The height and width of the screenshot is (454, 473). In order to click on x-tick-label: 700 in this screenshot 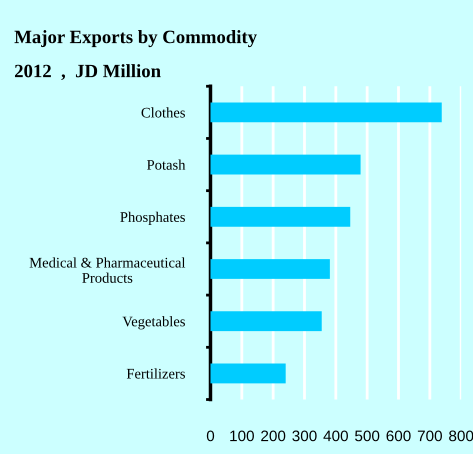, I will do `click(430, 436)`.